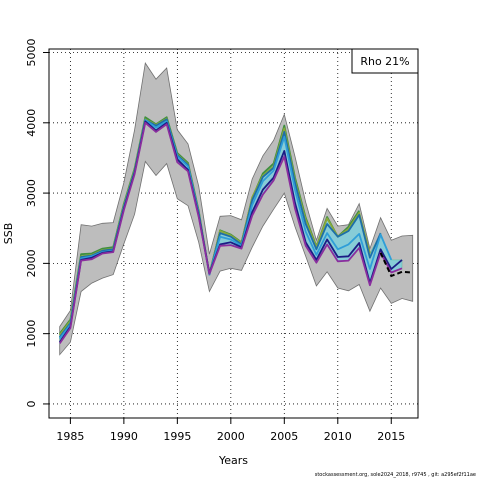 Image resolution: width=480 pixels, height=480 pixels. I want to click on terminal-series-line, so click(396, 265).